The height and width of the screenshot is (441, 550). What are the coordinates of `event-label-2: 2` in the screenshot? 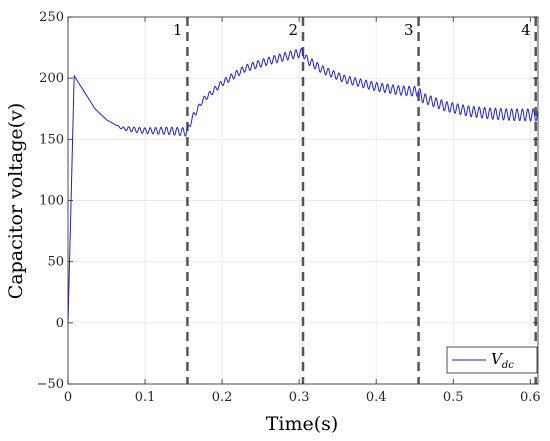 It's located at (293, 30).